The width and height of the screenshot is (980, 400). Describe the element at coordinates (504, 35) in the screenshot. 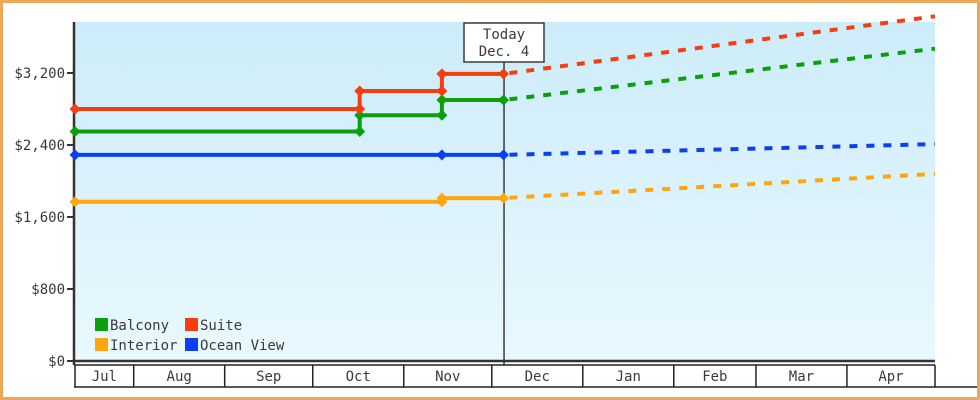

I see `today-label-line1: Today` at that location.